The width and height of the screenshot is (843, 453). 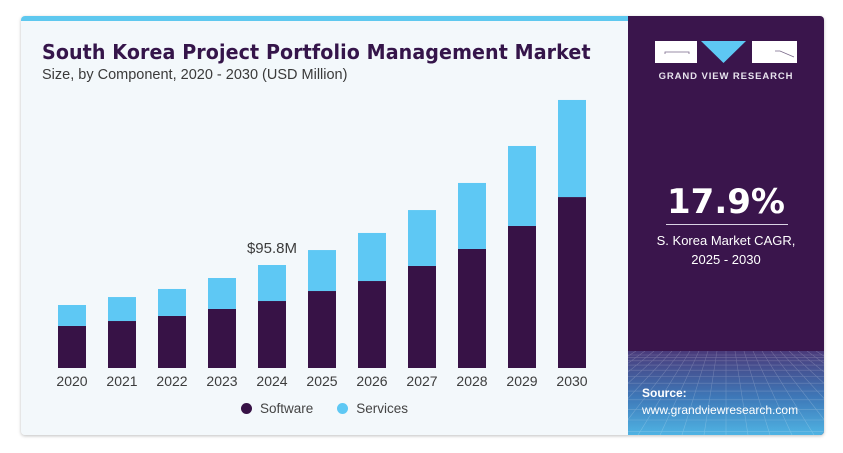 I want to click on bar-services-2024, so click(x=272, y=283).